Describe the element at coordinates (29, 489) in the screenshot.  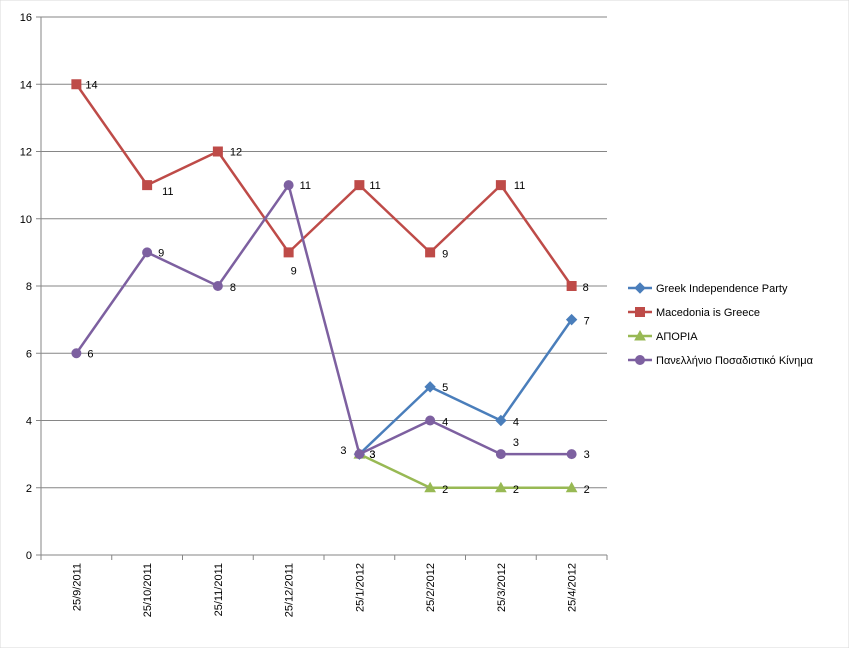
I see `ytick-label: 2` at that location.